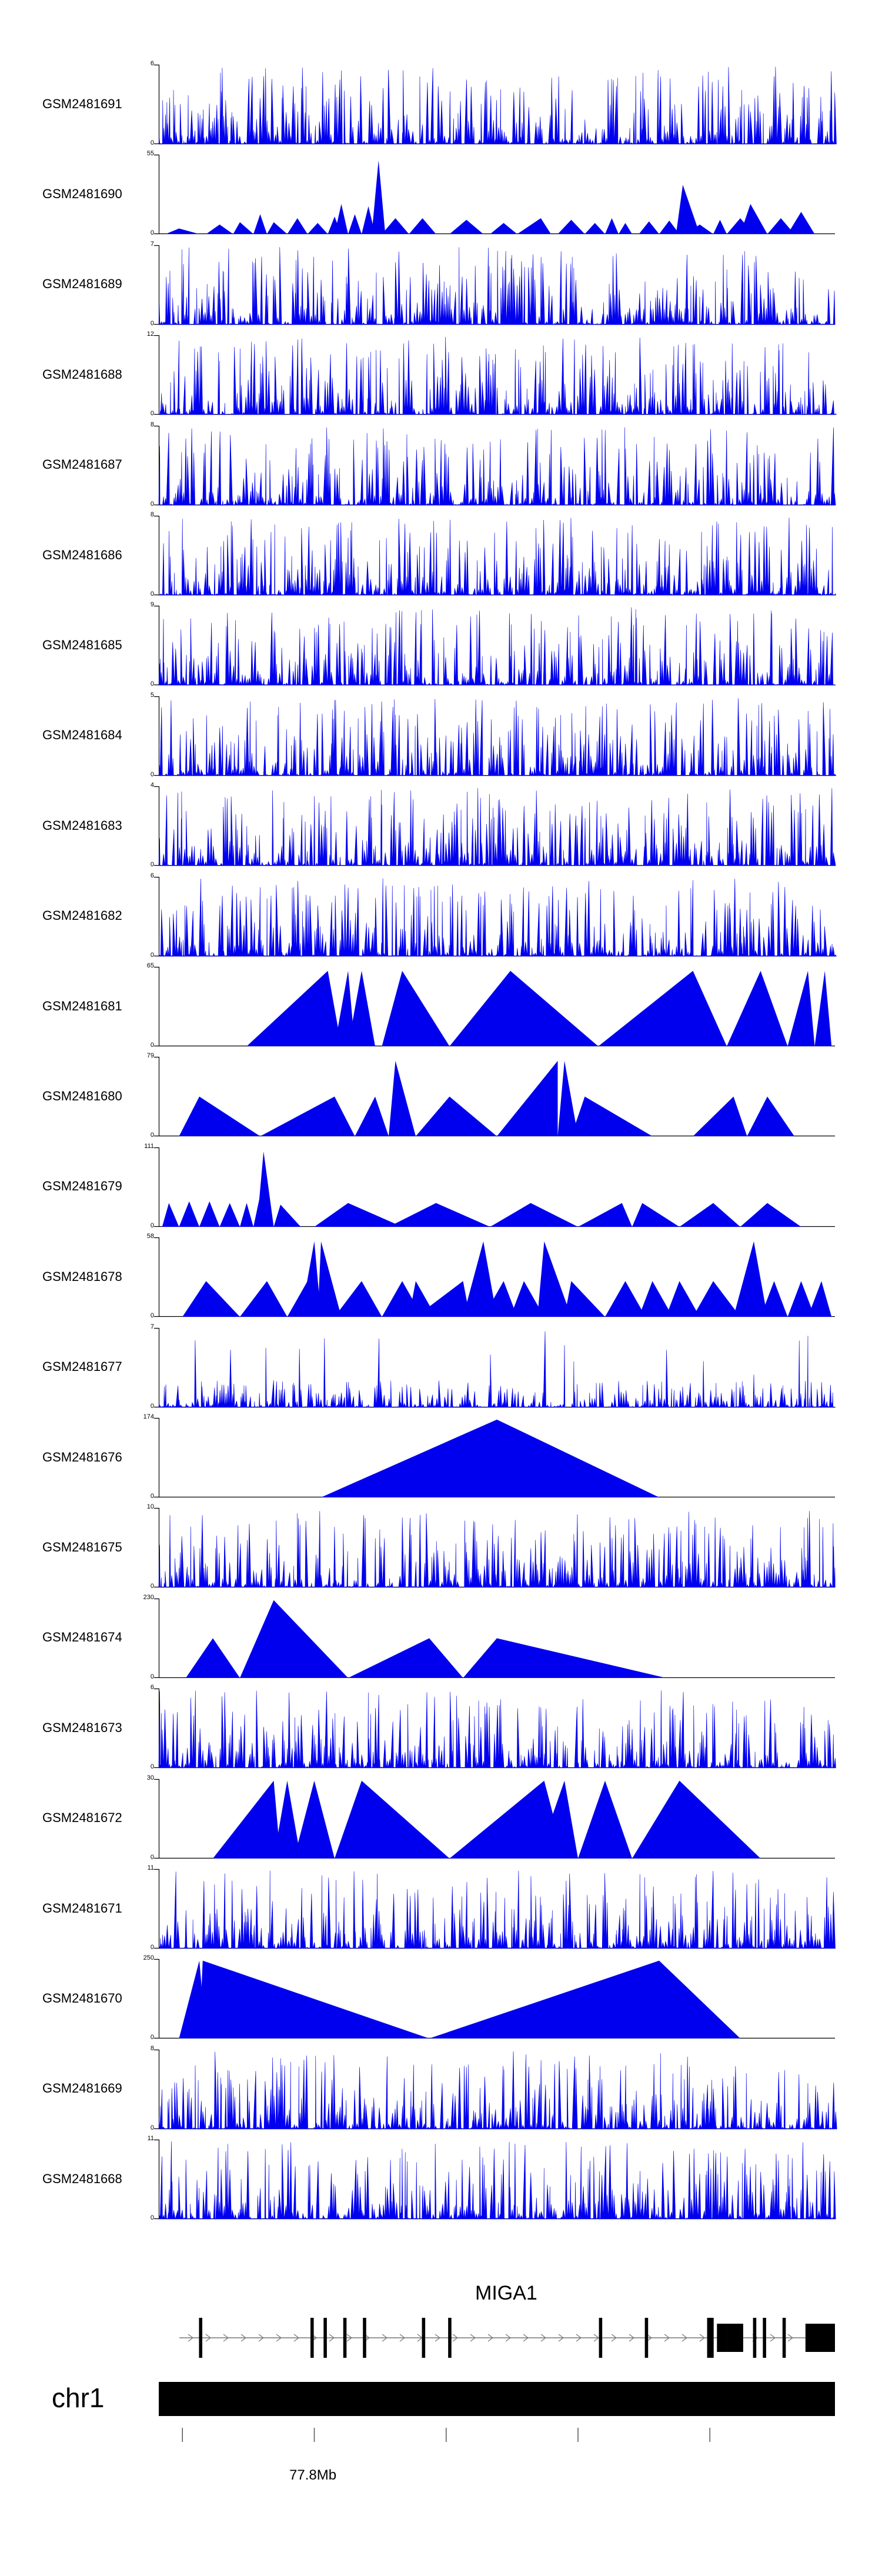 The width and height of the screenshot is (882, 2576). Describe the element at coordinates (82, 1095) in the screenshot. I see `track-label: GSM2481680` at that location.